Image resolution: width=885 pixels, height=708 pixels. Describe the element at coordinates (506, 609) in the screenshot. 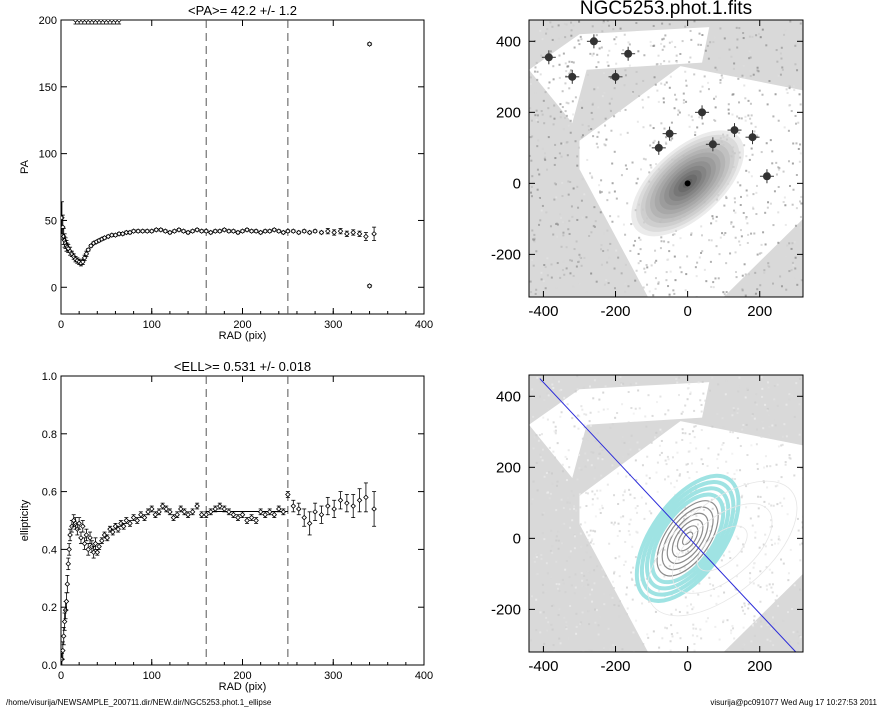

I see `y-tick-label: -200` at that location.